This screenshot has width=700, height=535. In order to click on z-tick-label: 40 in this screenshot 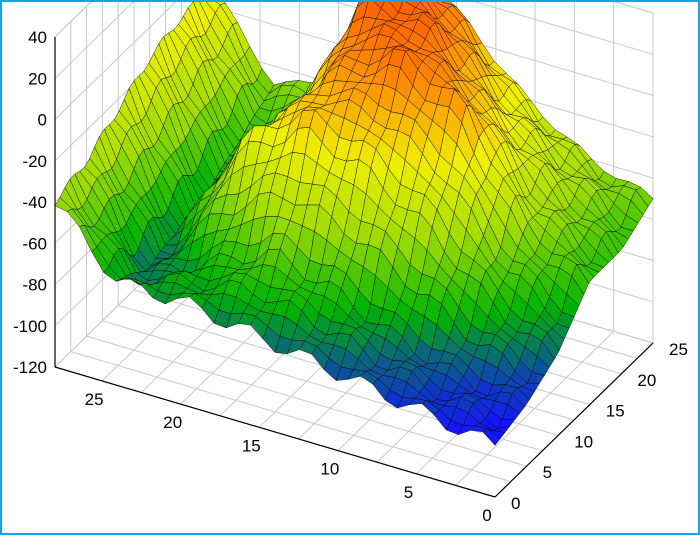, I will do `click(37, 37)`.